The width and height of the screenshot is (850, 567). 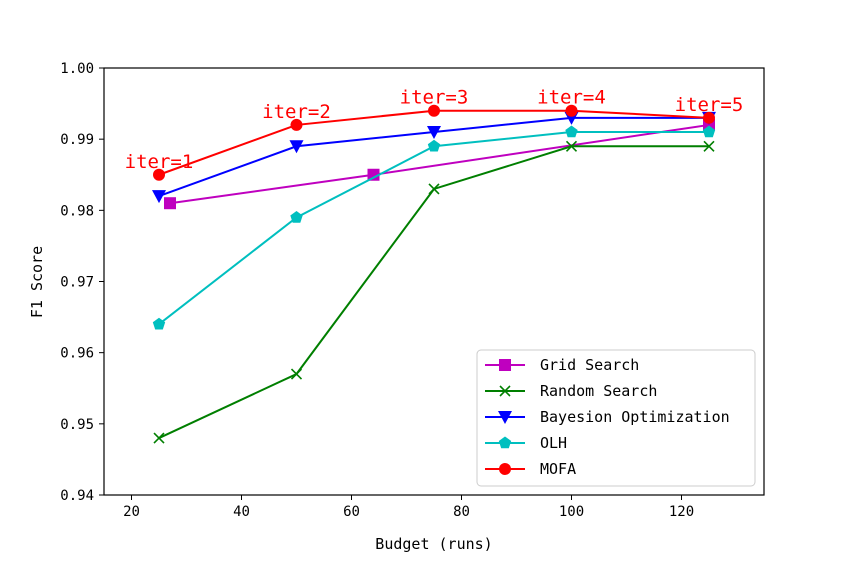 What do you see at coordinates (635, 417) in the screenshot?
I see `legend-label: Bayesion Optimization` at bounding box center [635, 417].